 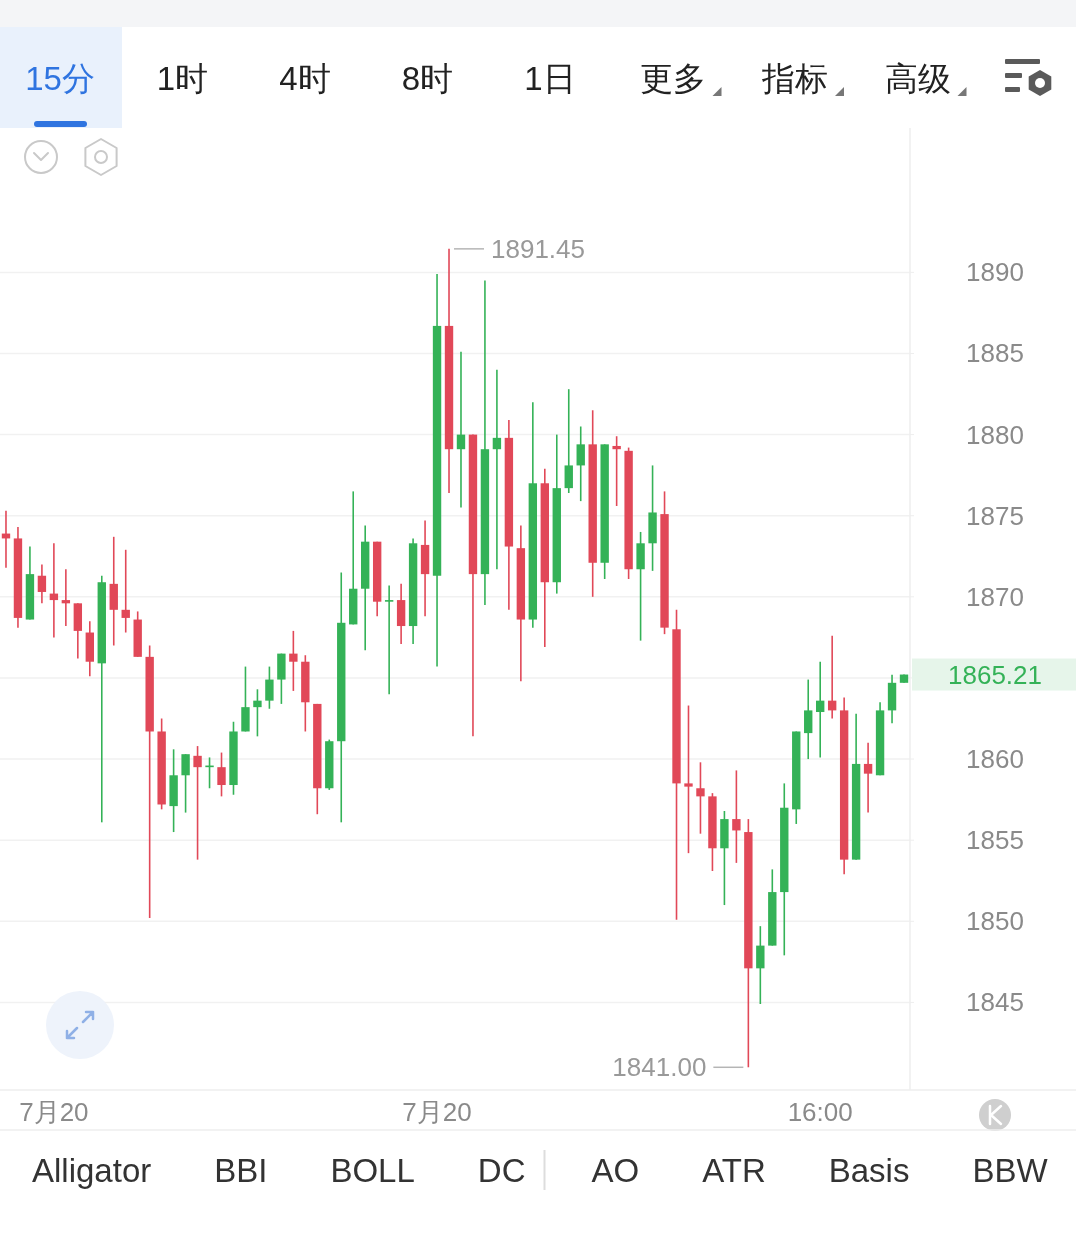 What do you see at coordinates (995, 759) in the screenshot?
I see `y-tick-label: 1860` at bounding box center [995, 759].